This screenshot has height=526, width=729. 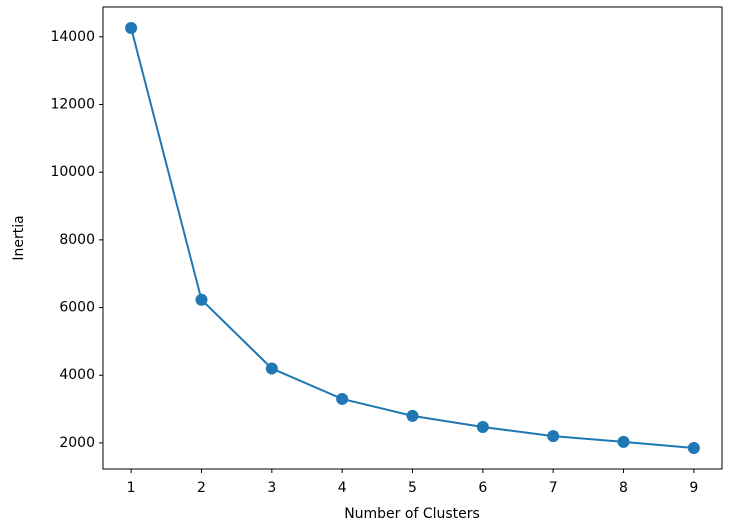 I want to click on y-tick-label: 2000, so click(x=77, y=443).